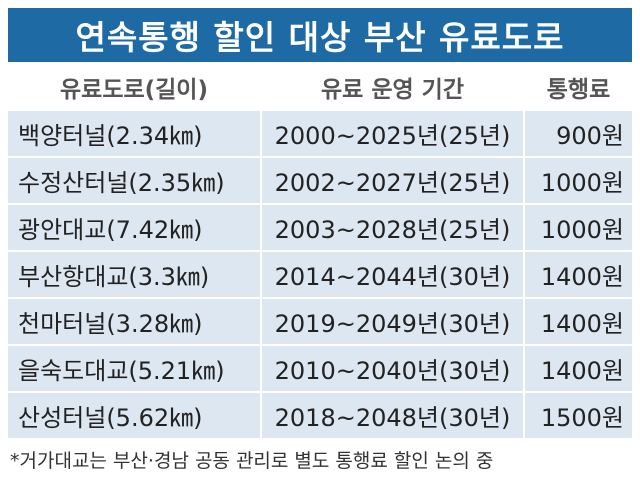 This screenshot has width=640, height=480. I want to click on table-row: 광안대교(7.42㎞) 2003~2028년(25년) 1000원, so click(320, 228).